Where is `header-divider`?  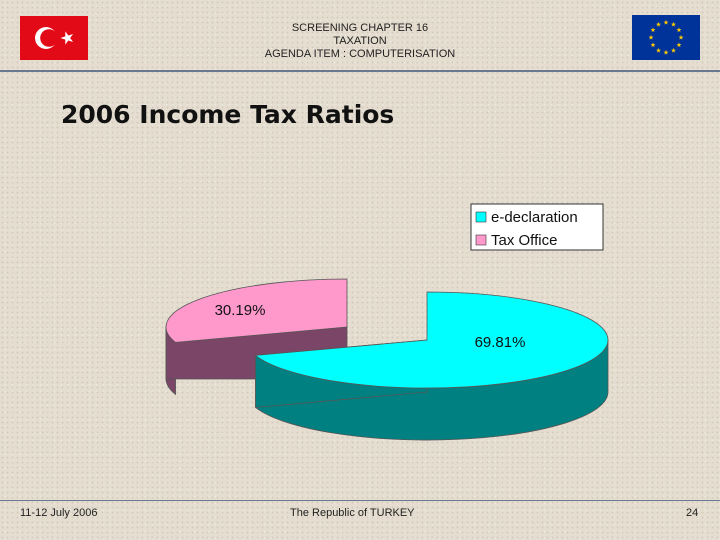
header-divider is located at coordinates (360, 71).